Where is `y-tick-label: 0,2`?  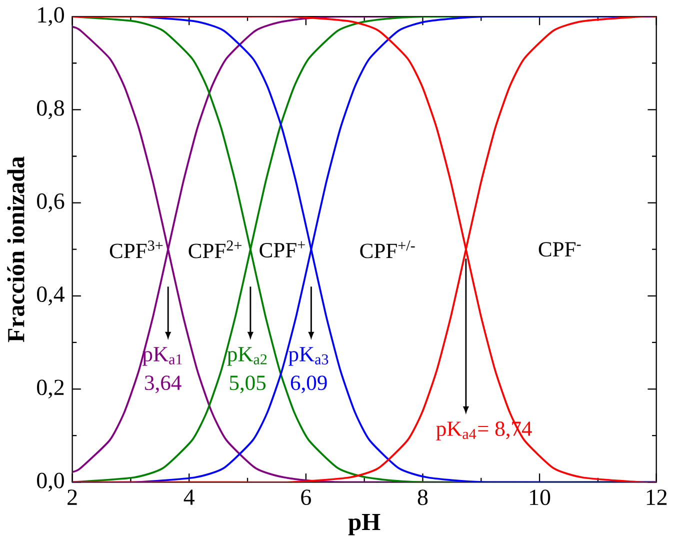 y-tick-label: 0,2 is located at coordinates (50, 388).